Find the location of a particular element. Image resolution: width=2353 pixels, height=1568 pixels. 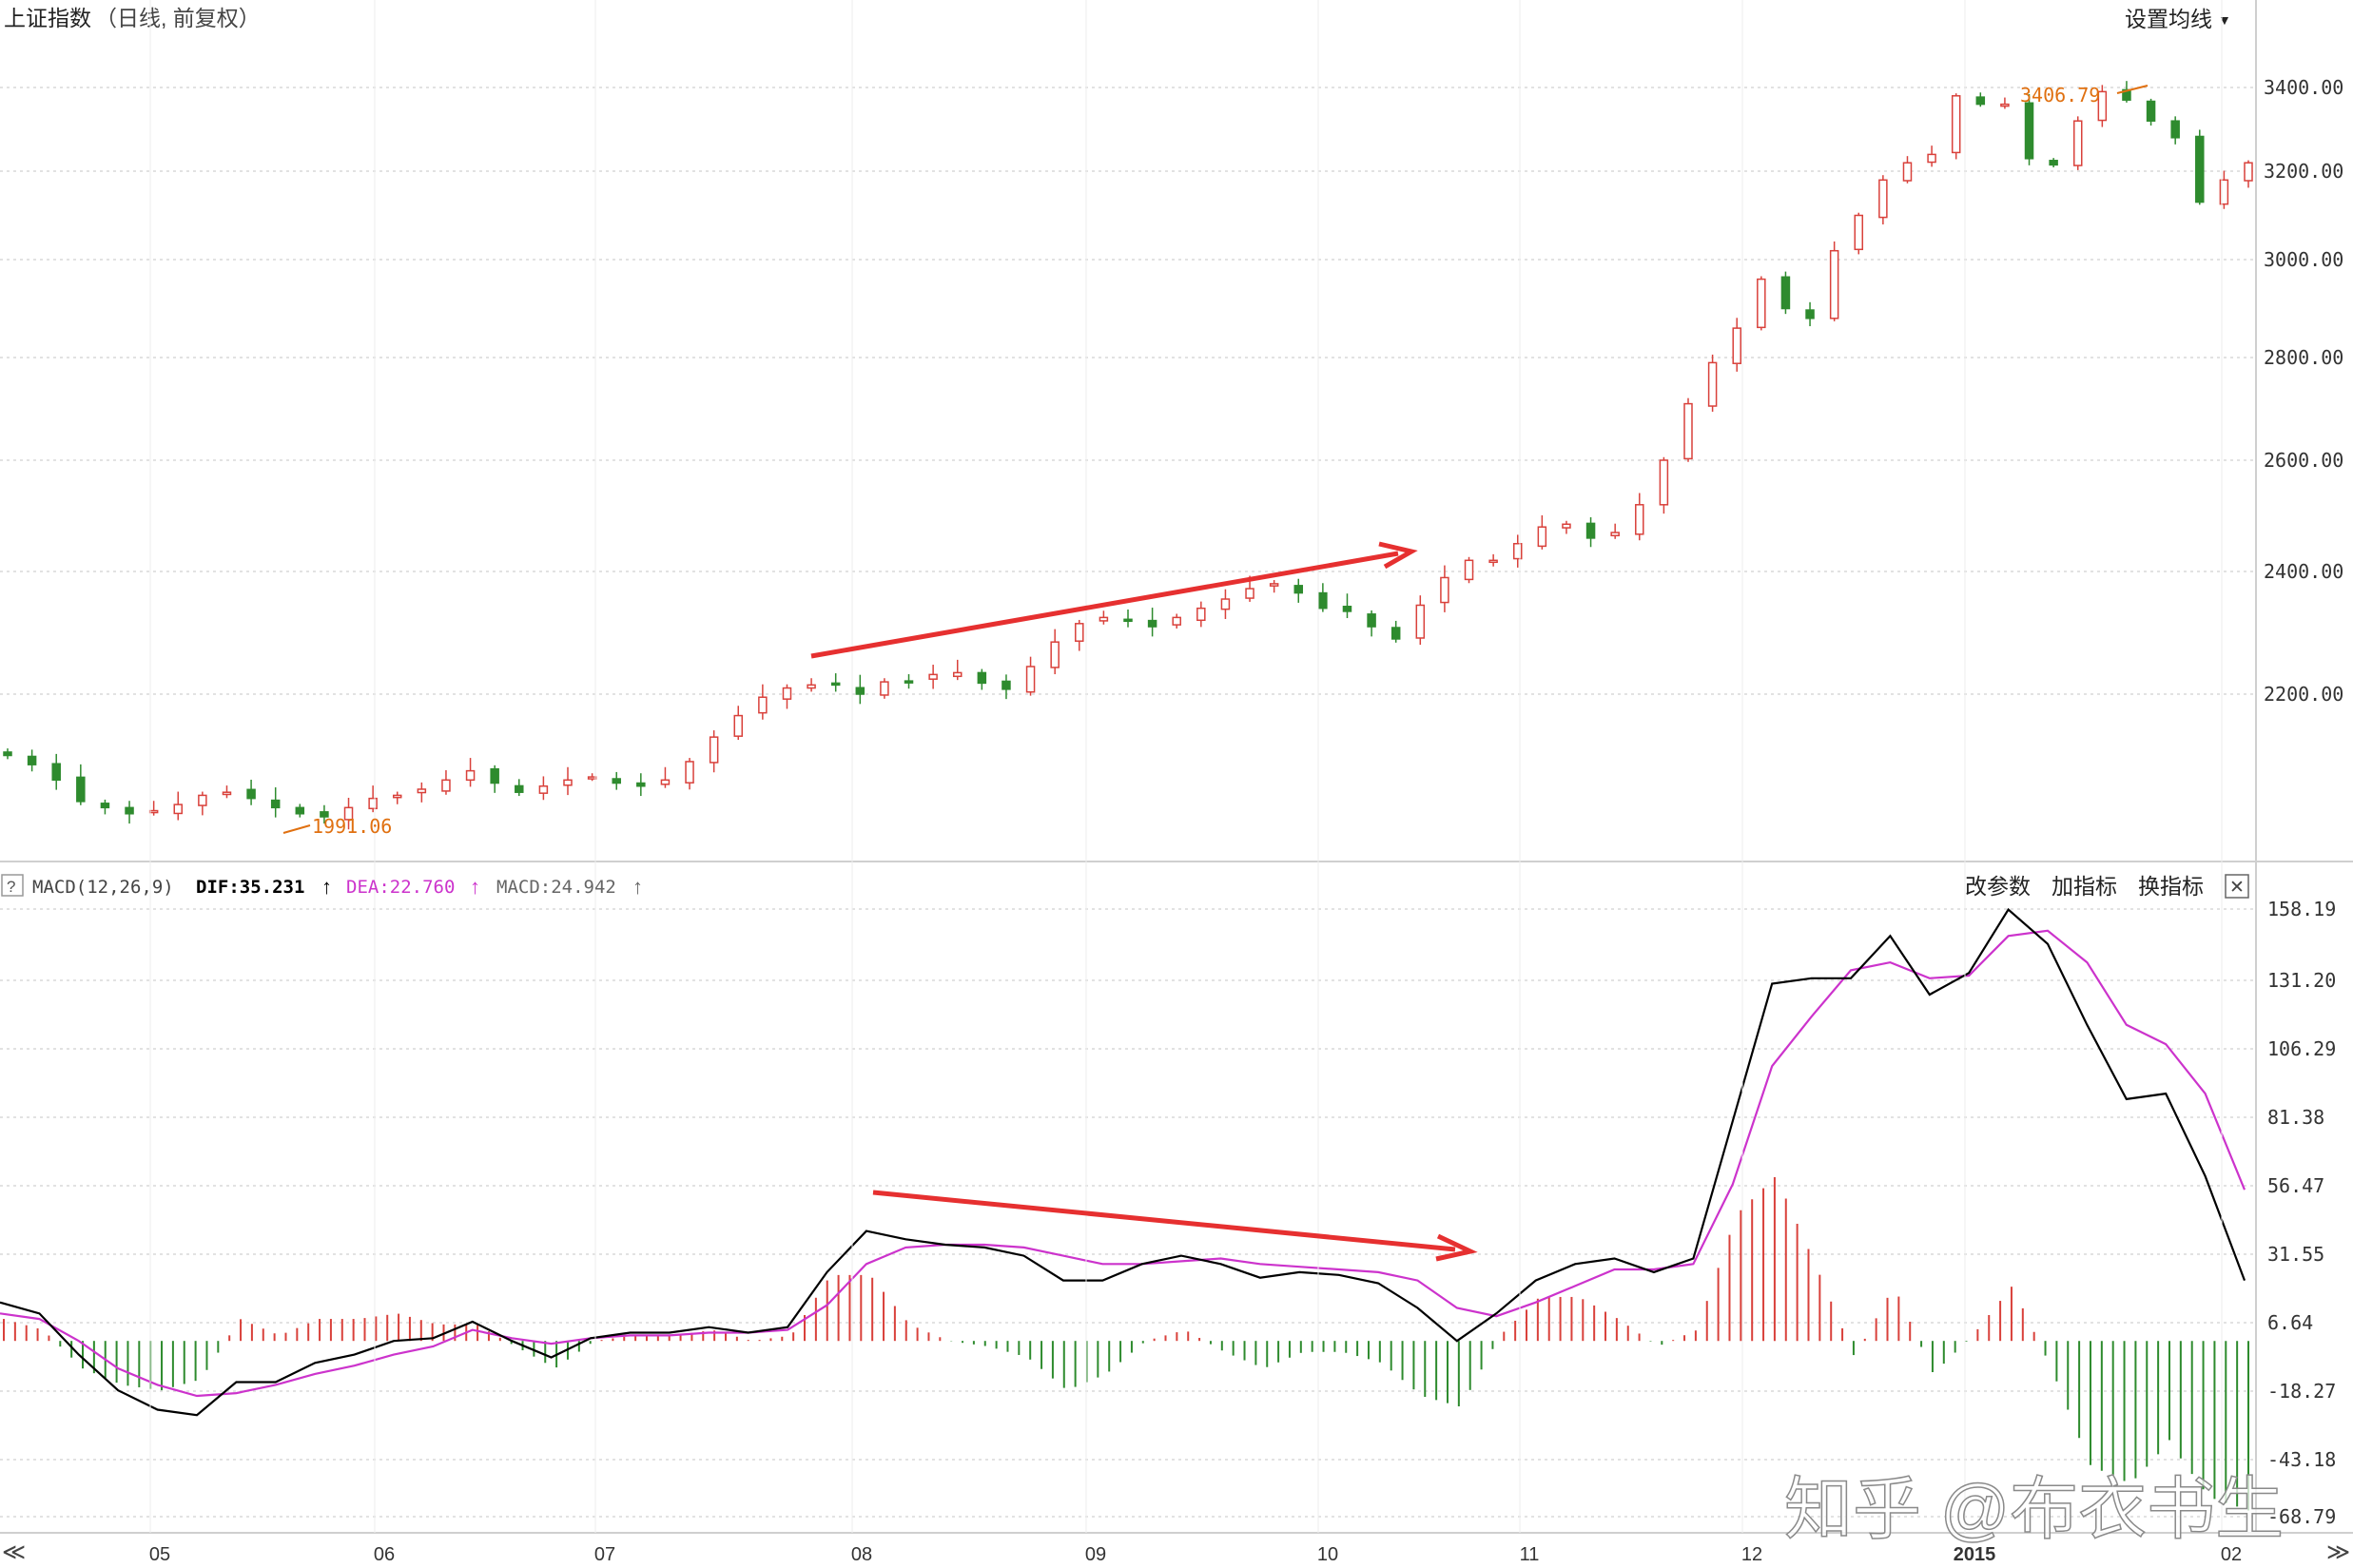

macd-tick-label: -18.27 is located at coordinates (2301, 1391).